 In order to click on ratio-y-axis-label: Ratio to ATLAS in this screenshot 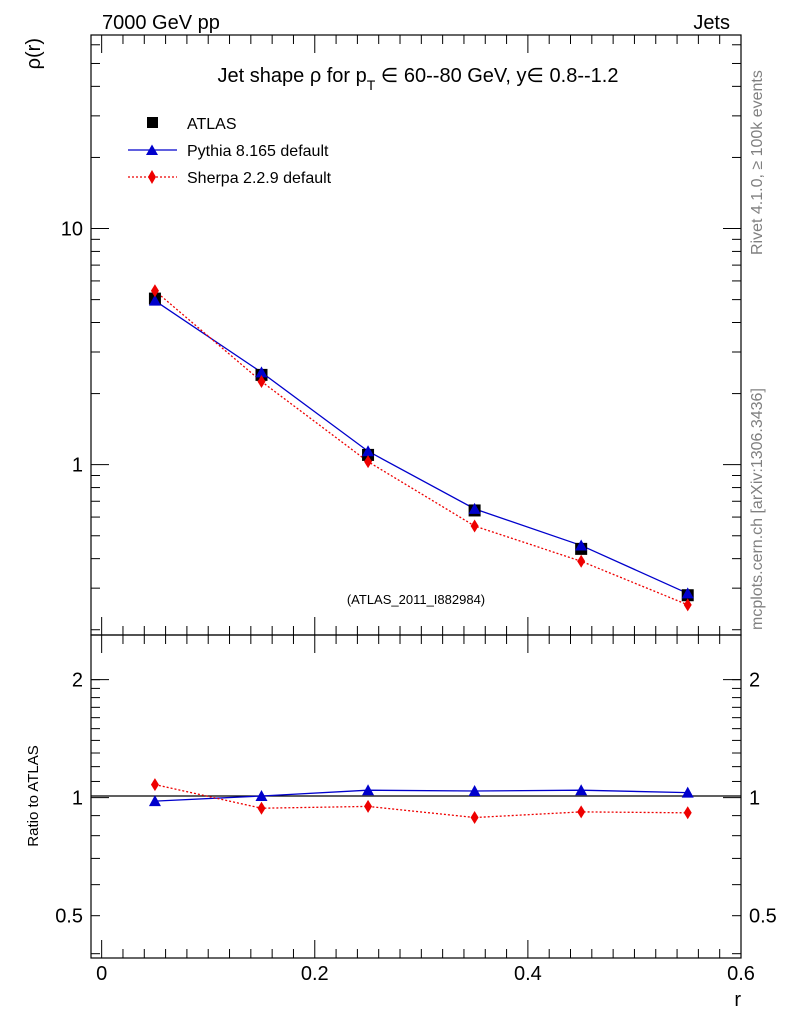, I will do `click(33, 795)`.